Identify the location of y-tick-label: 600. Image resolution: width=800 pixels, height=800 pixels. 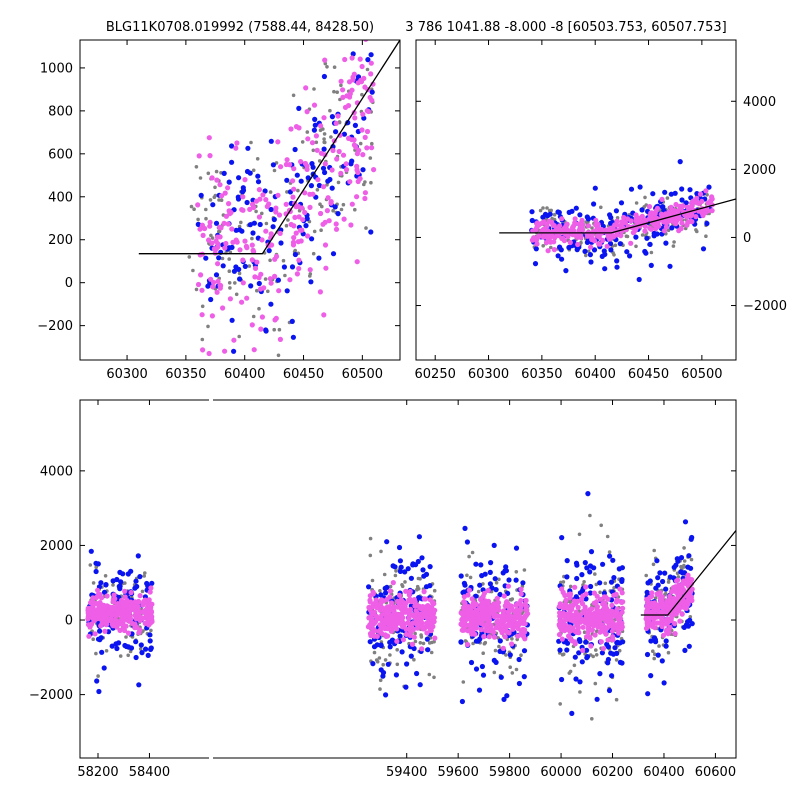
(60, 154).